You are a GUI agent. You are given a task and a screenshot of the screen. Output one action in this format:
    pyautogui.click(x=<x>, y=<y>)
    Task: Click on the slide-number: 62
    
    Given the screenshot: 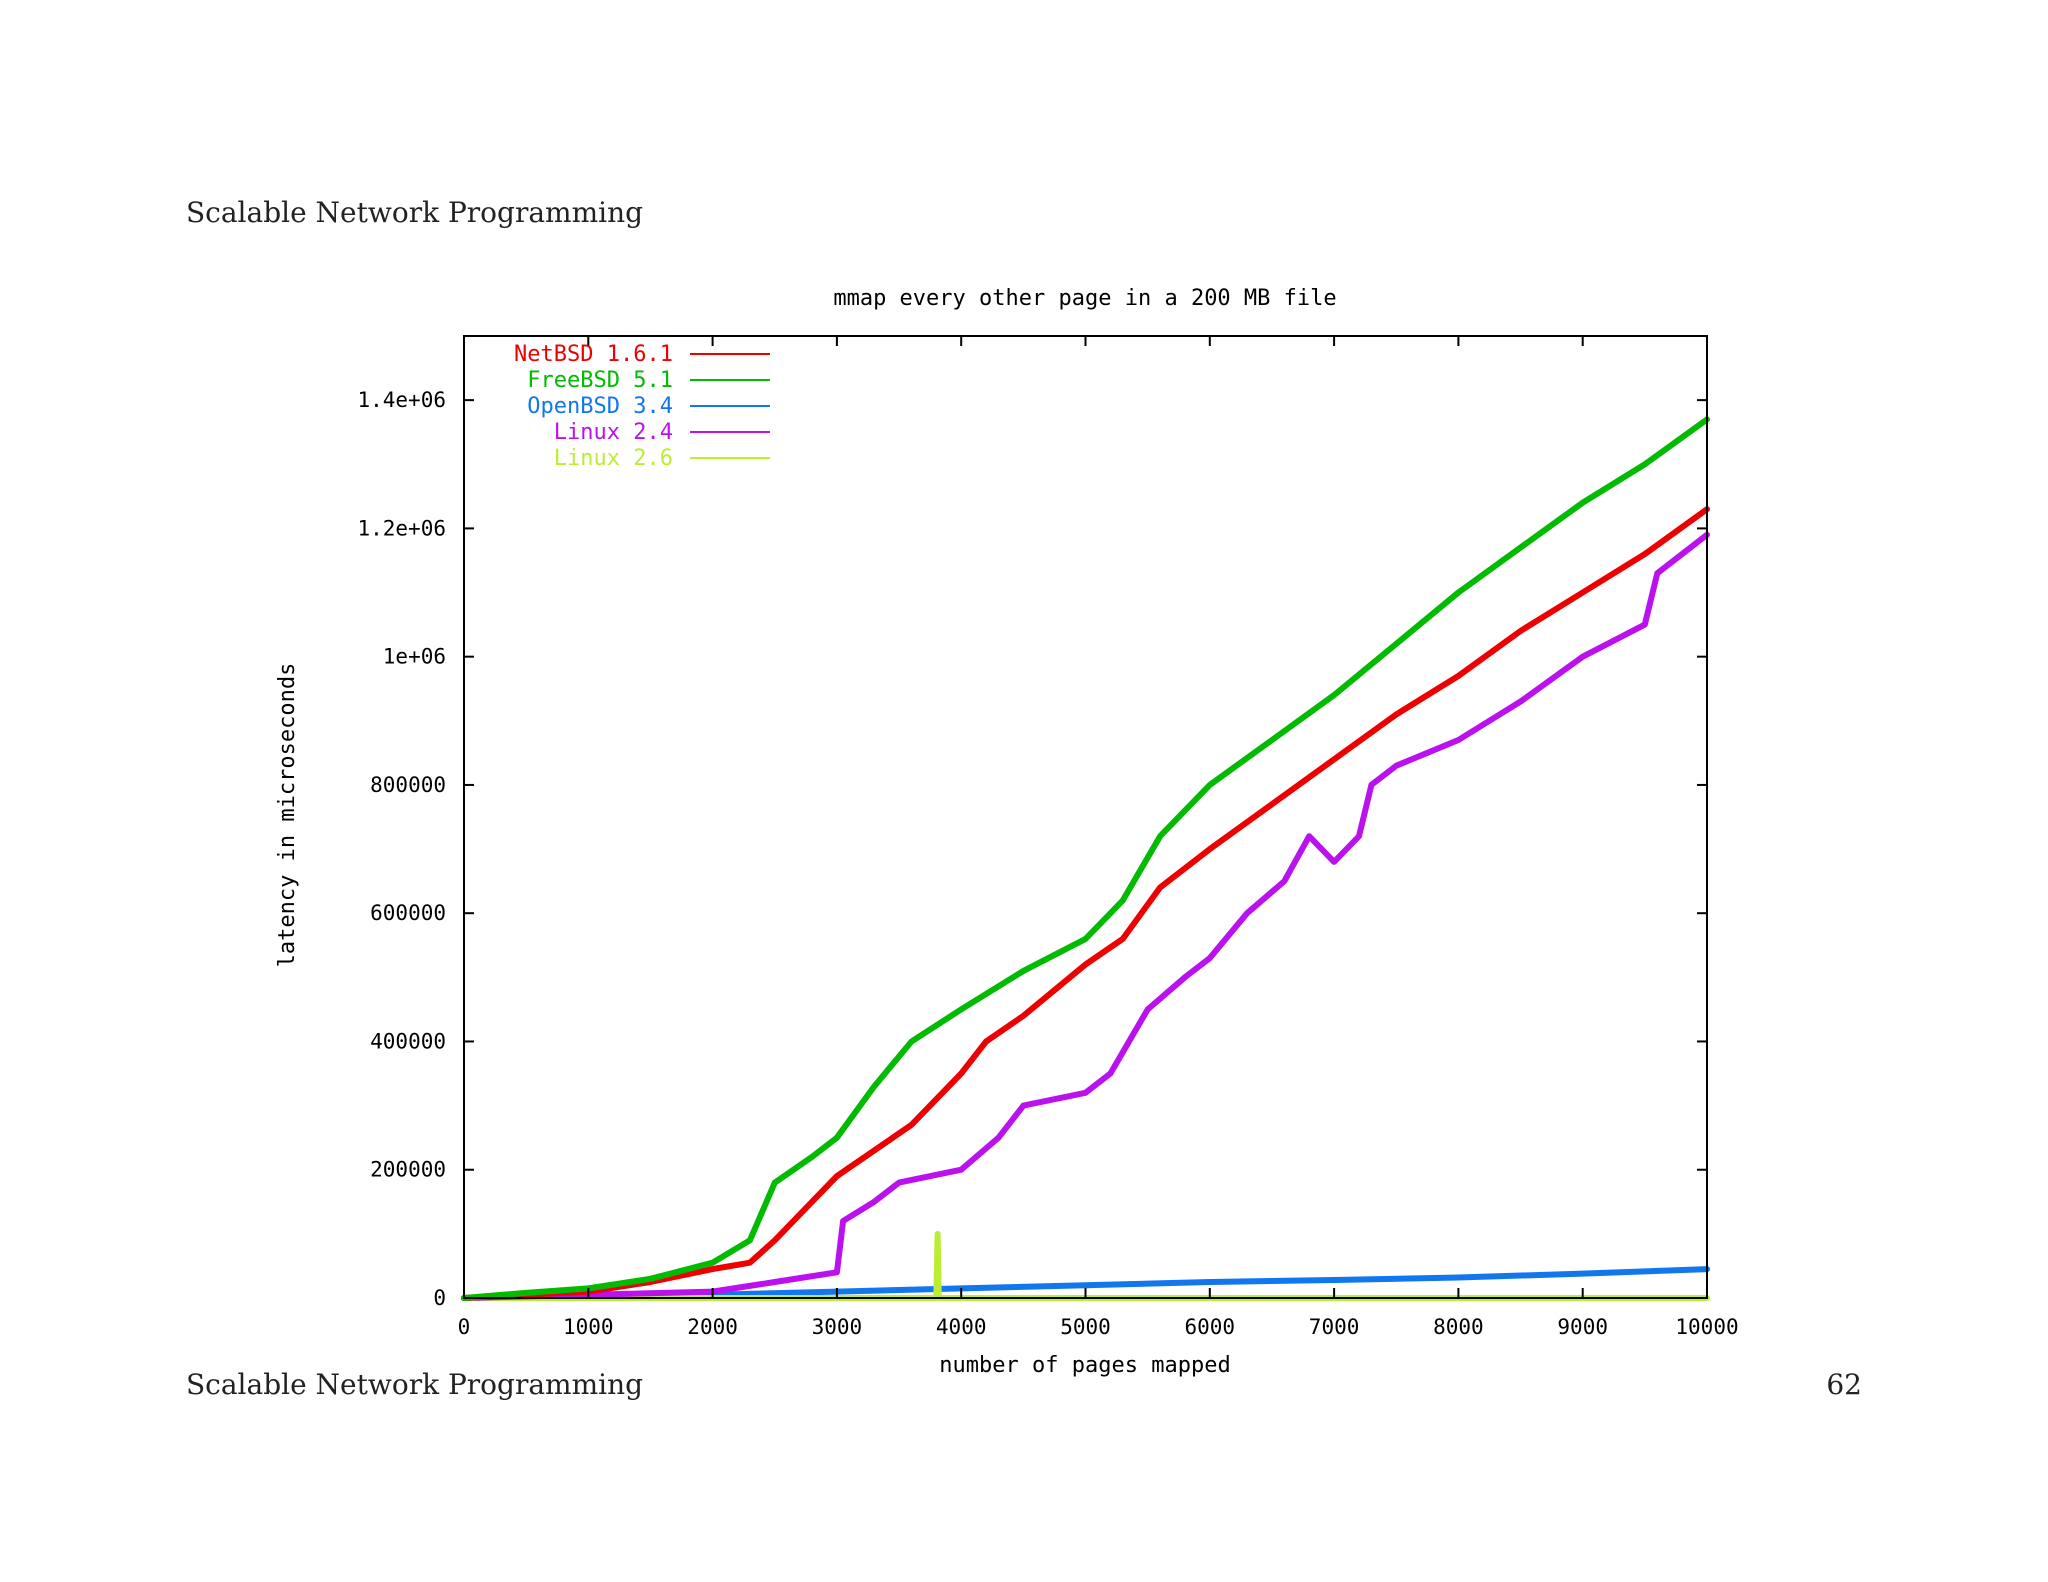 What is the action you would take?
    pyautogui.click(x=1844, y=1384)
    